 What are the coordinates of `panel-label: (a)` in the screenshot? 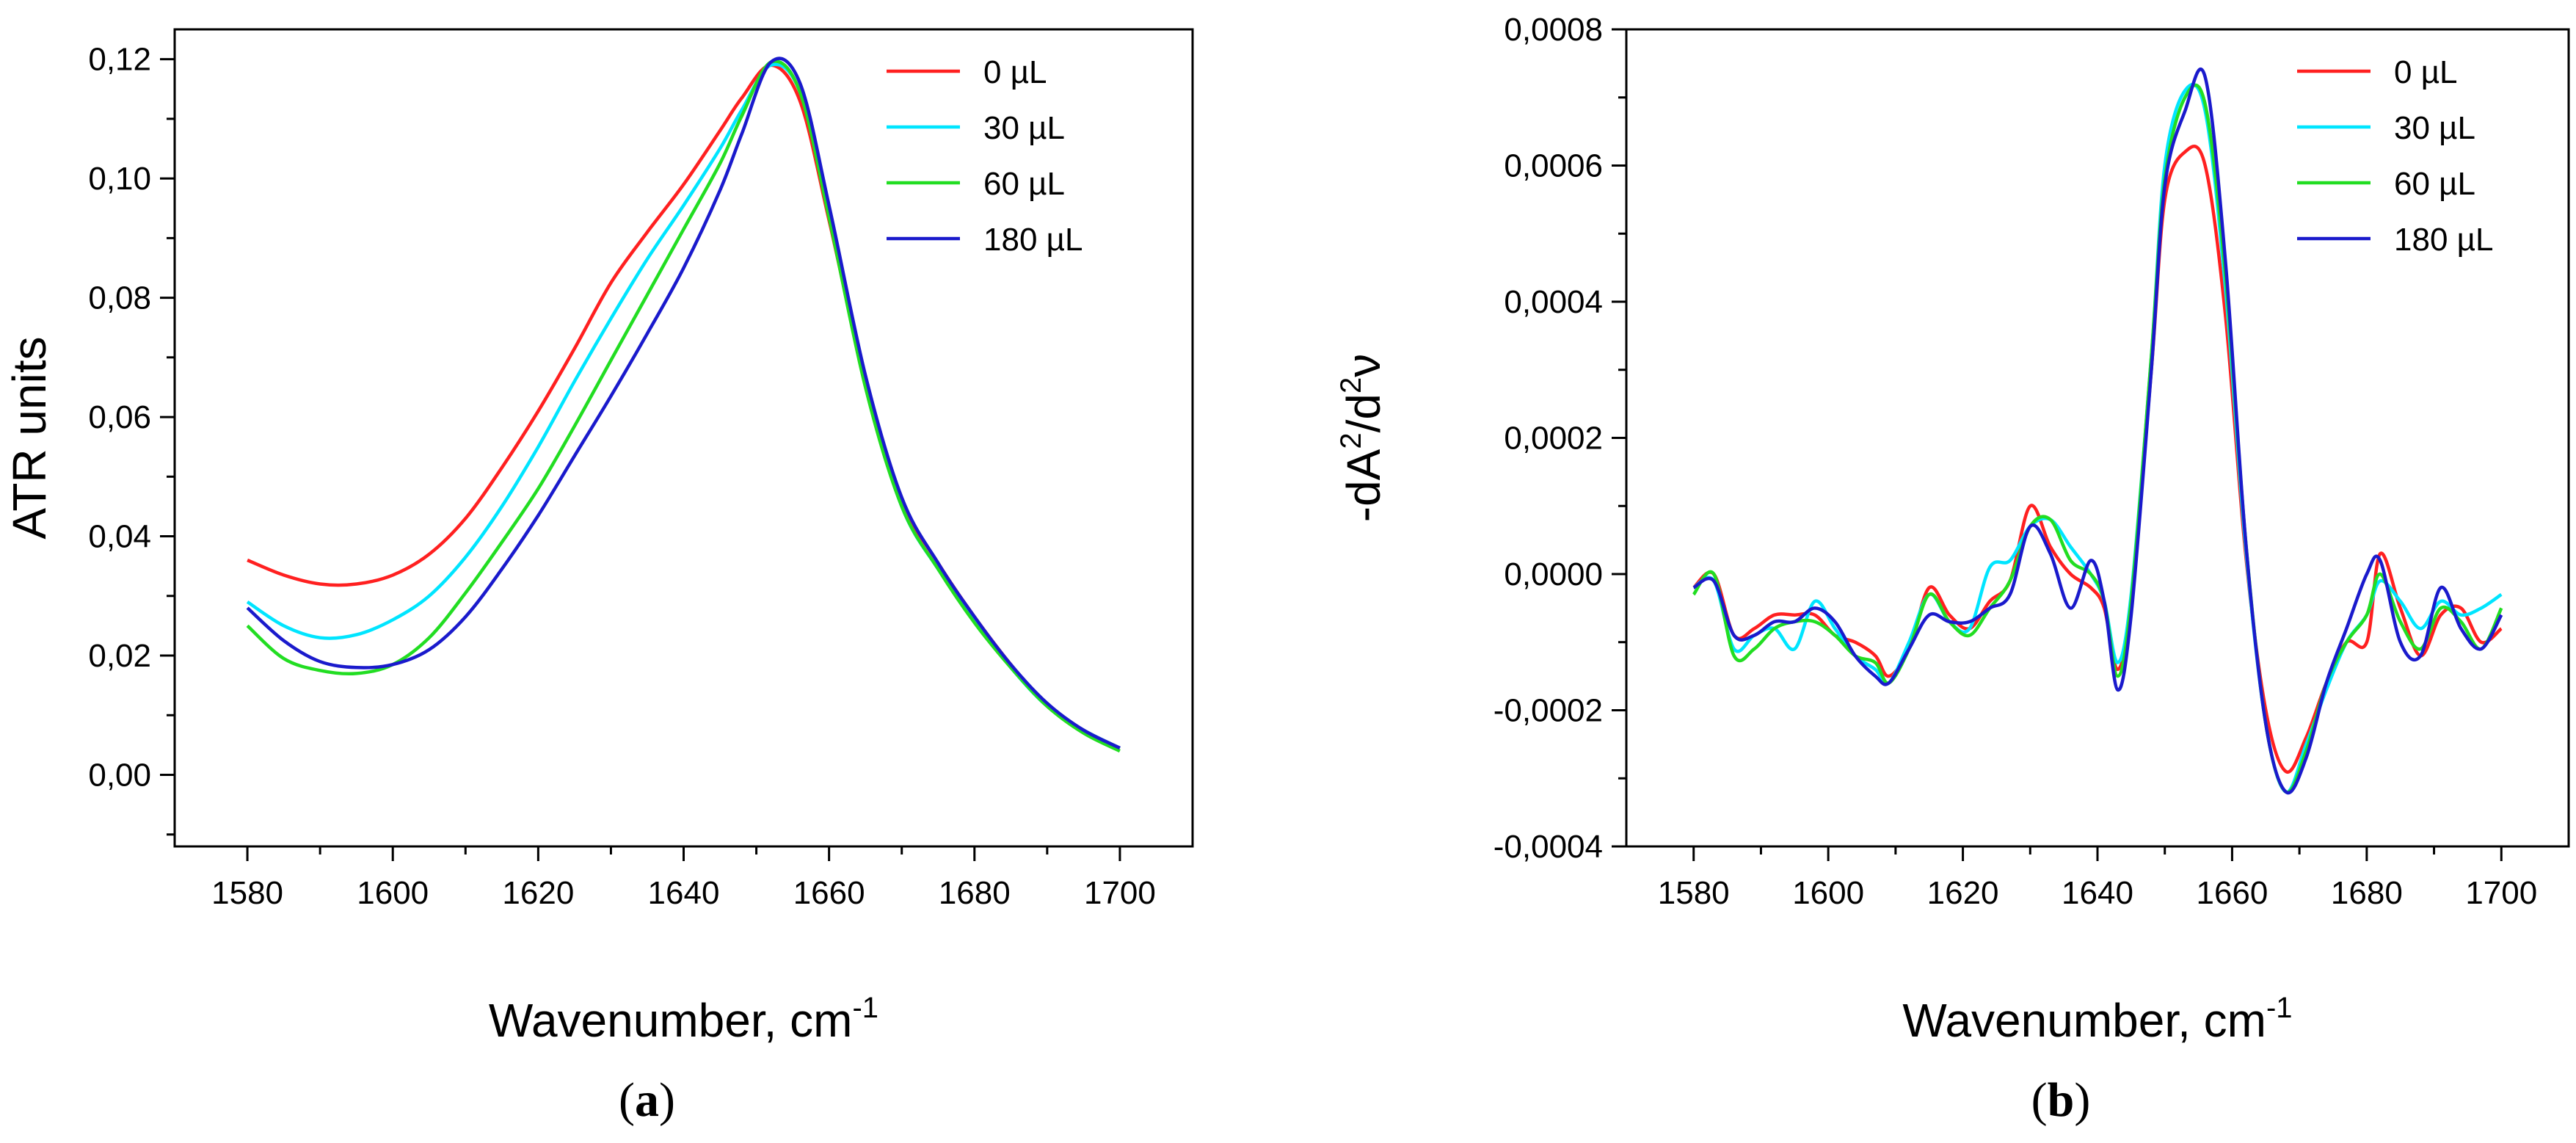 It's located at (647, 1100).